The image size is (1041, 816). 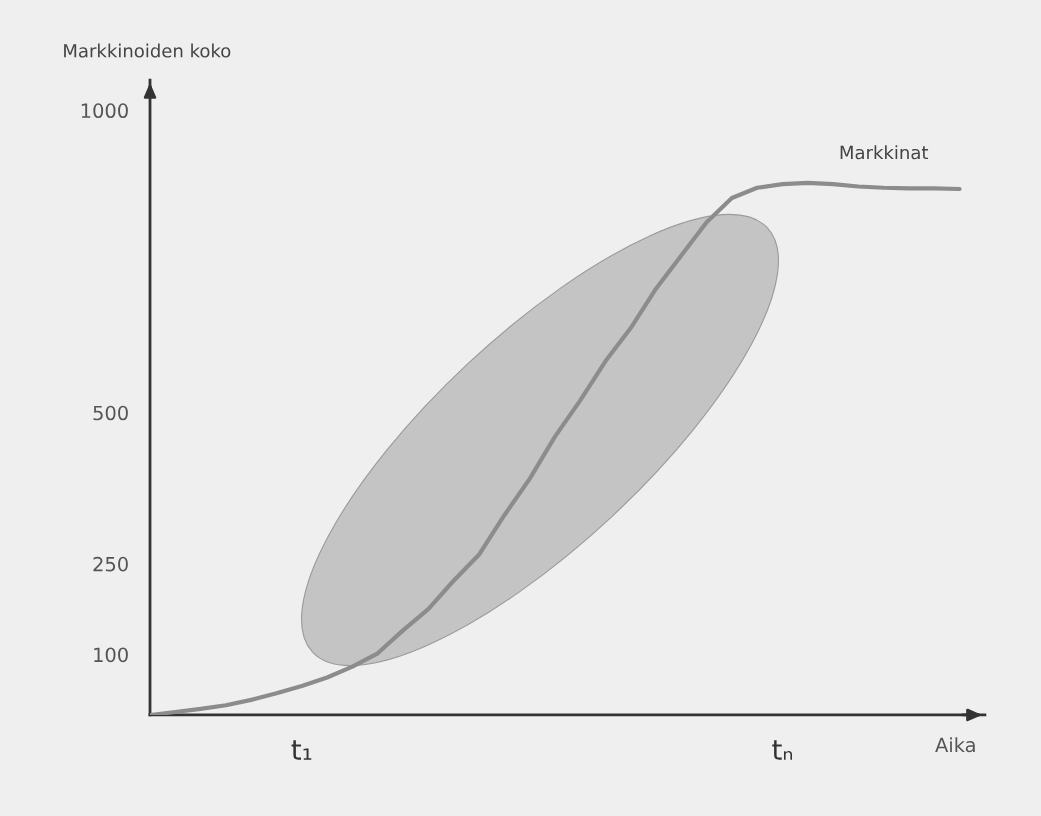 What do you see at coordinates (147, 50) in the screenshot?
I see `y-axis-title: Markkinoiden koko` at bounding box center [147, 50].